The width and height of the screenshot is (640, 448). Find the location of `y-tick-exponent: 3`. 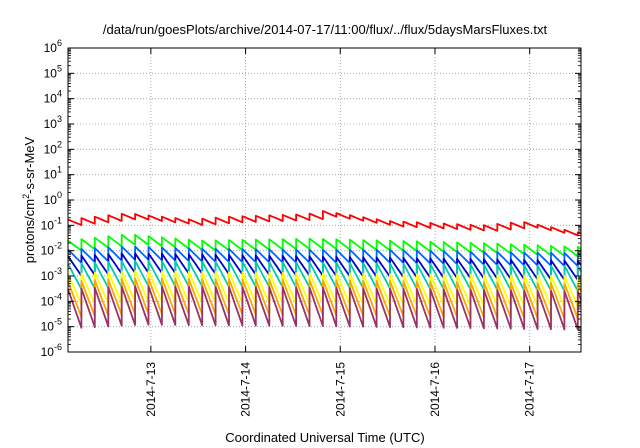

y-tick-exponent: 3 is located at coordinates (59, 119).